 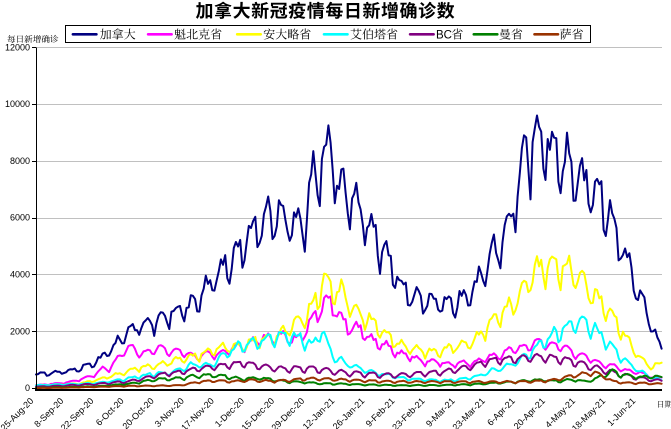 I want to click on svg-text: 0, so click(x=27, y=388).